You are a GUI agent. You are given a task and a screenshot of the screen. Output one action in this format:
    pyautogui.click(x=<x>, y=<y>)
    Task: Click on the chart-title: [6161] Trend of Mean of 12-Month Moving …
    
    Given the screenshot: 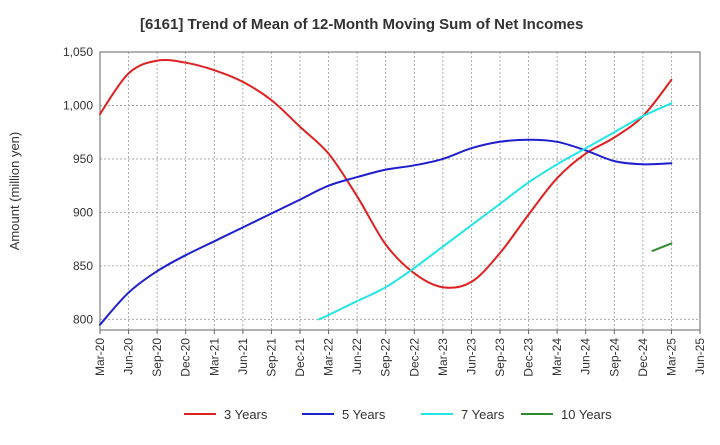 What is the action you would take?
    pyautogui.click(x=361, y=24)
    